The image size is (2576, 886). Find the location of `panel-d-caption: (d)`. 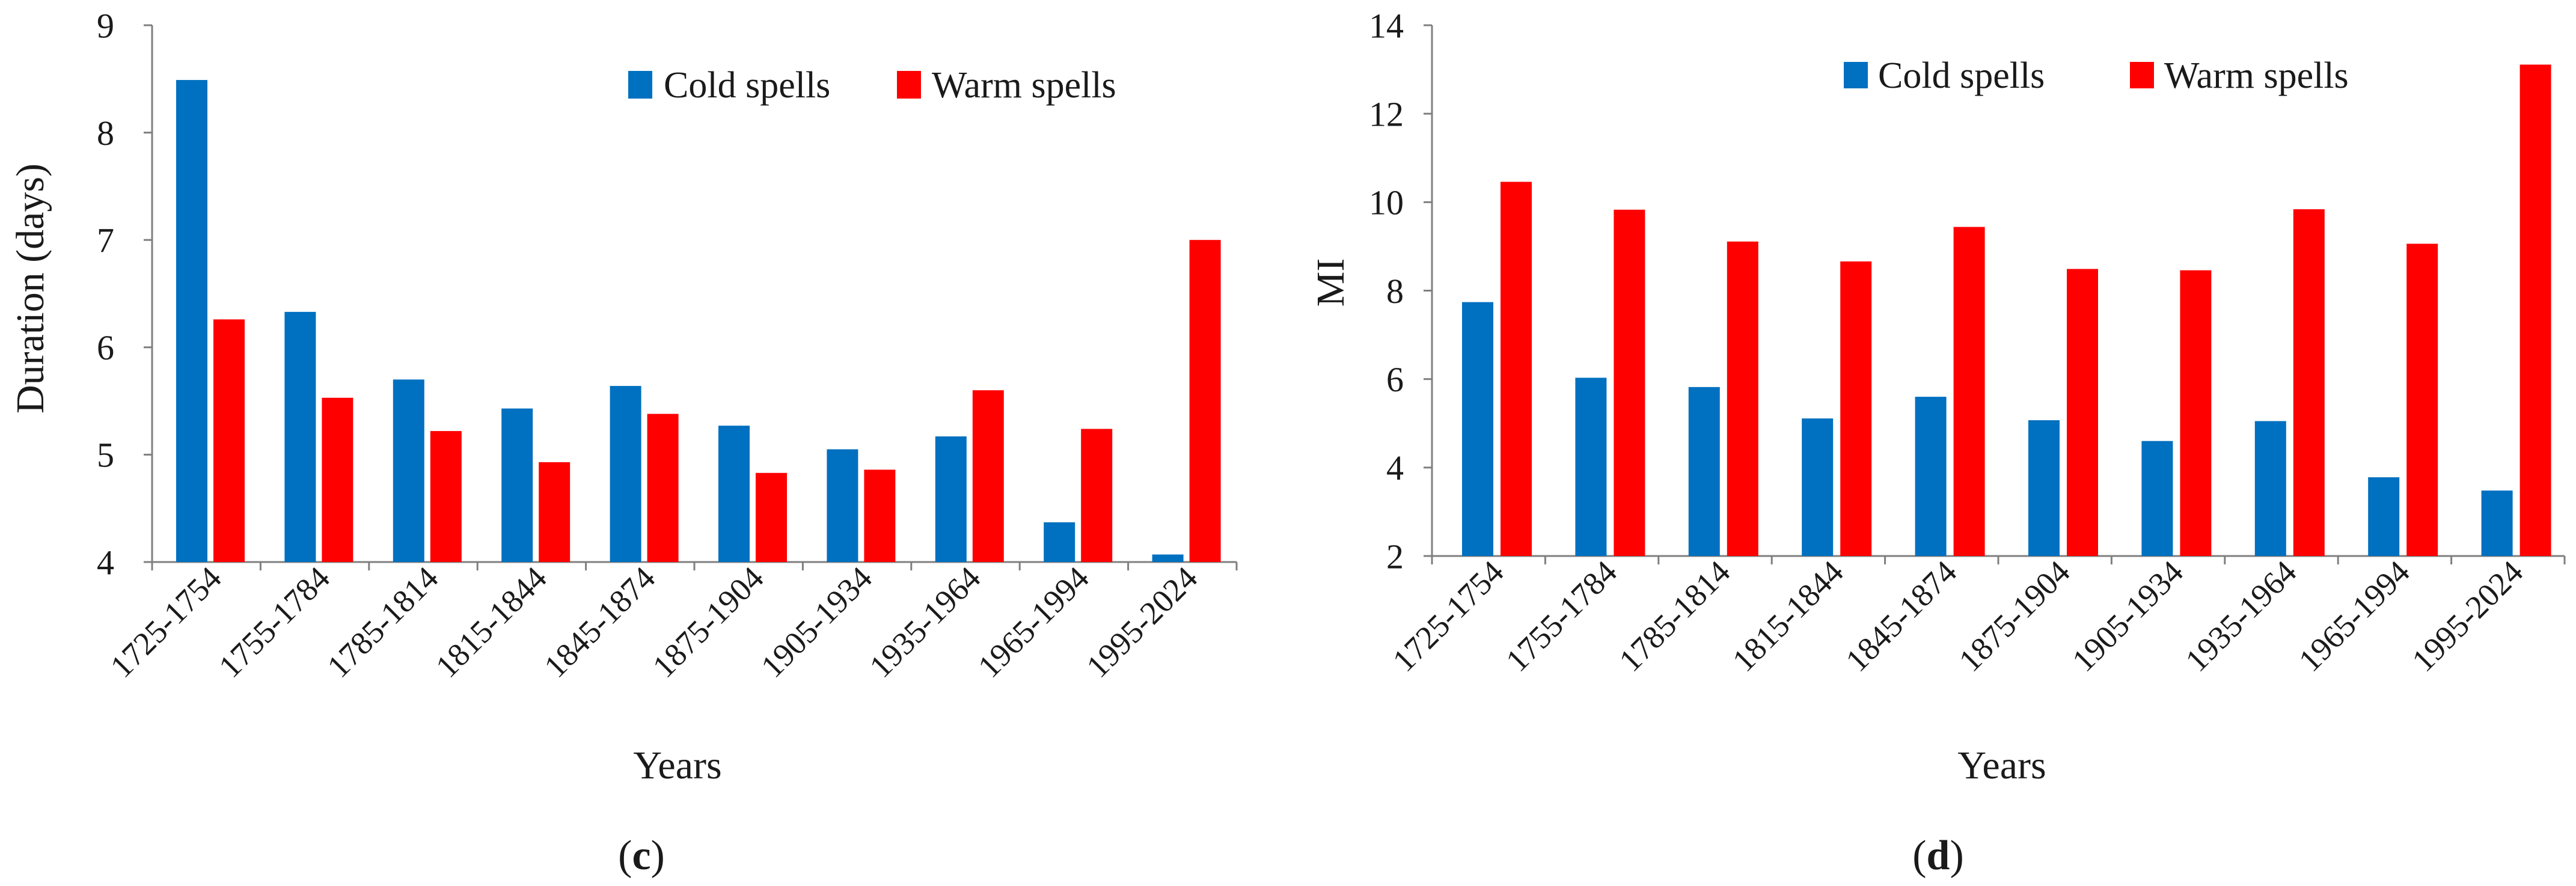

panel-d-caption: (d) is located at coordinates (1938, 856).